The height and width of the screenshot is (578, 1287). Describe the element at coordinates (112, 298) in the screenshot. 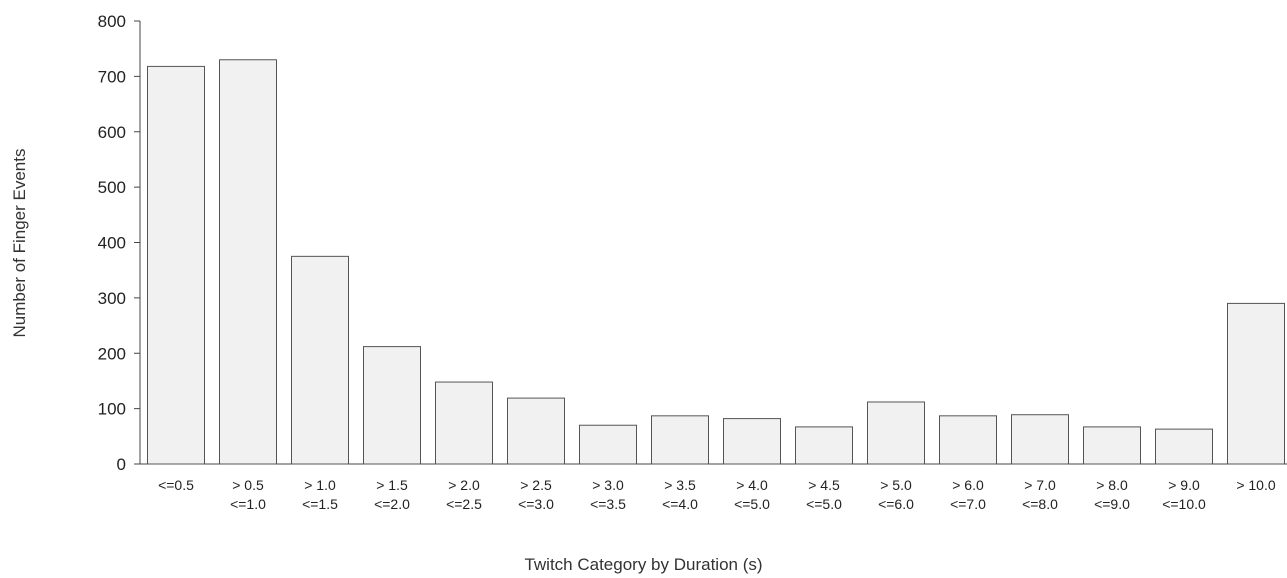

I see `y-tick-label: 300` at that location.